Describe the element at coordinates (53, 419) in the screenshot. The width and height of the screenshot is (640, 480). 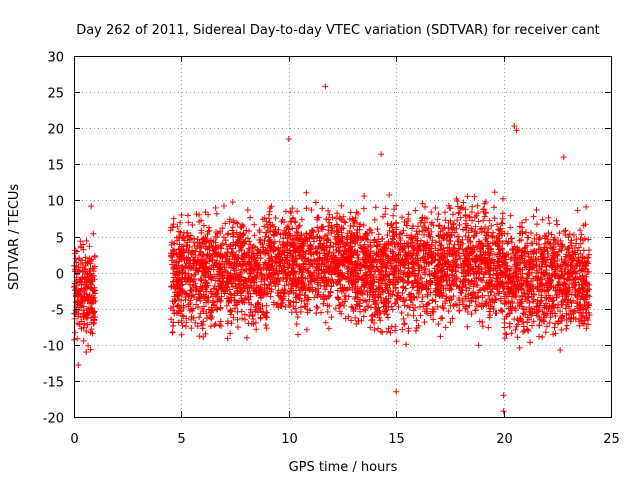
I see `y-tick-label: -20` at that location.